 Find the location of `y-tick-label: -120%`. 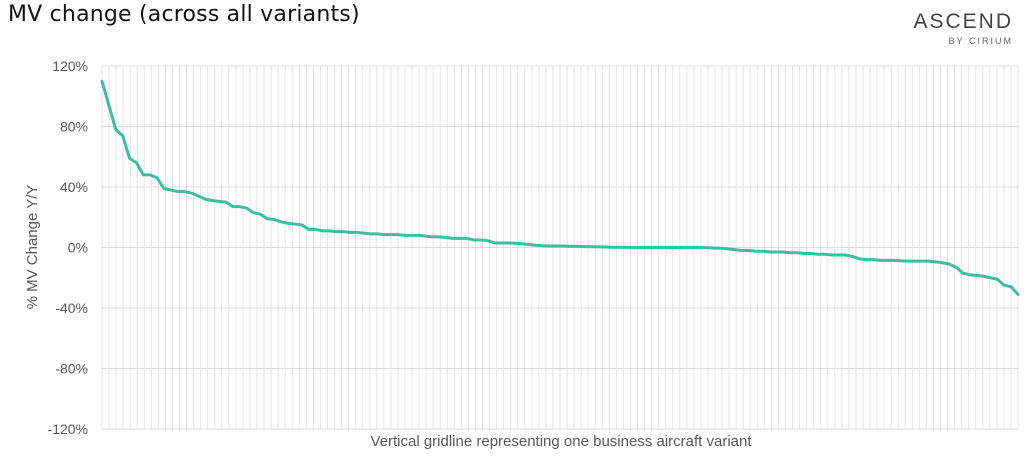

y-tick-label: -120% is located at coordinates (68, 429).